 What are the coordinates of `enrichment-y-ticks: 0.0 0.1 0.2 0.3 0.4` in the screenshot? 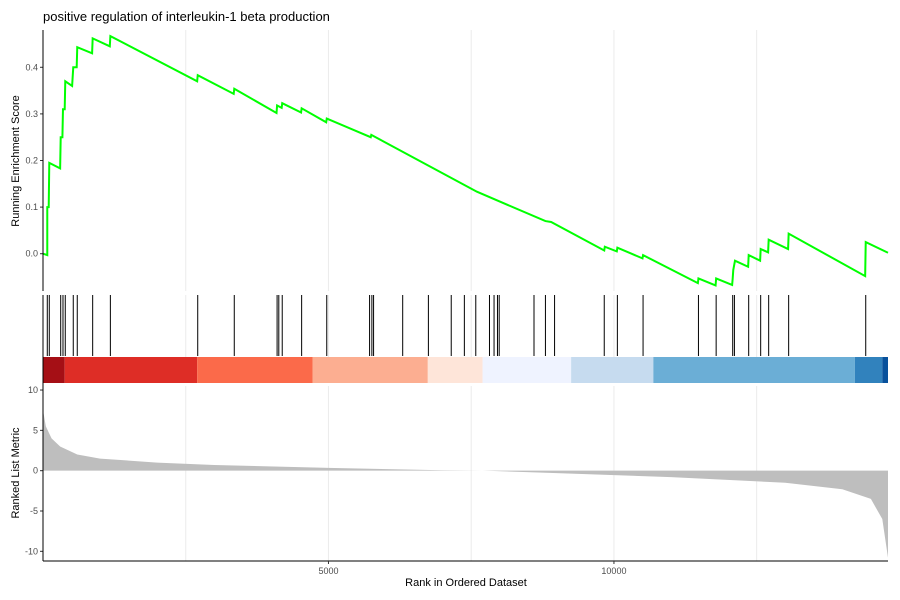 It's located at (34, 160).